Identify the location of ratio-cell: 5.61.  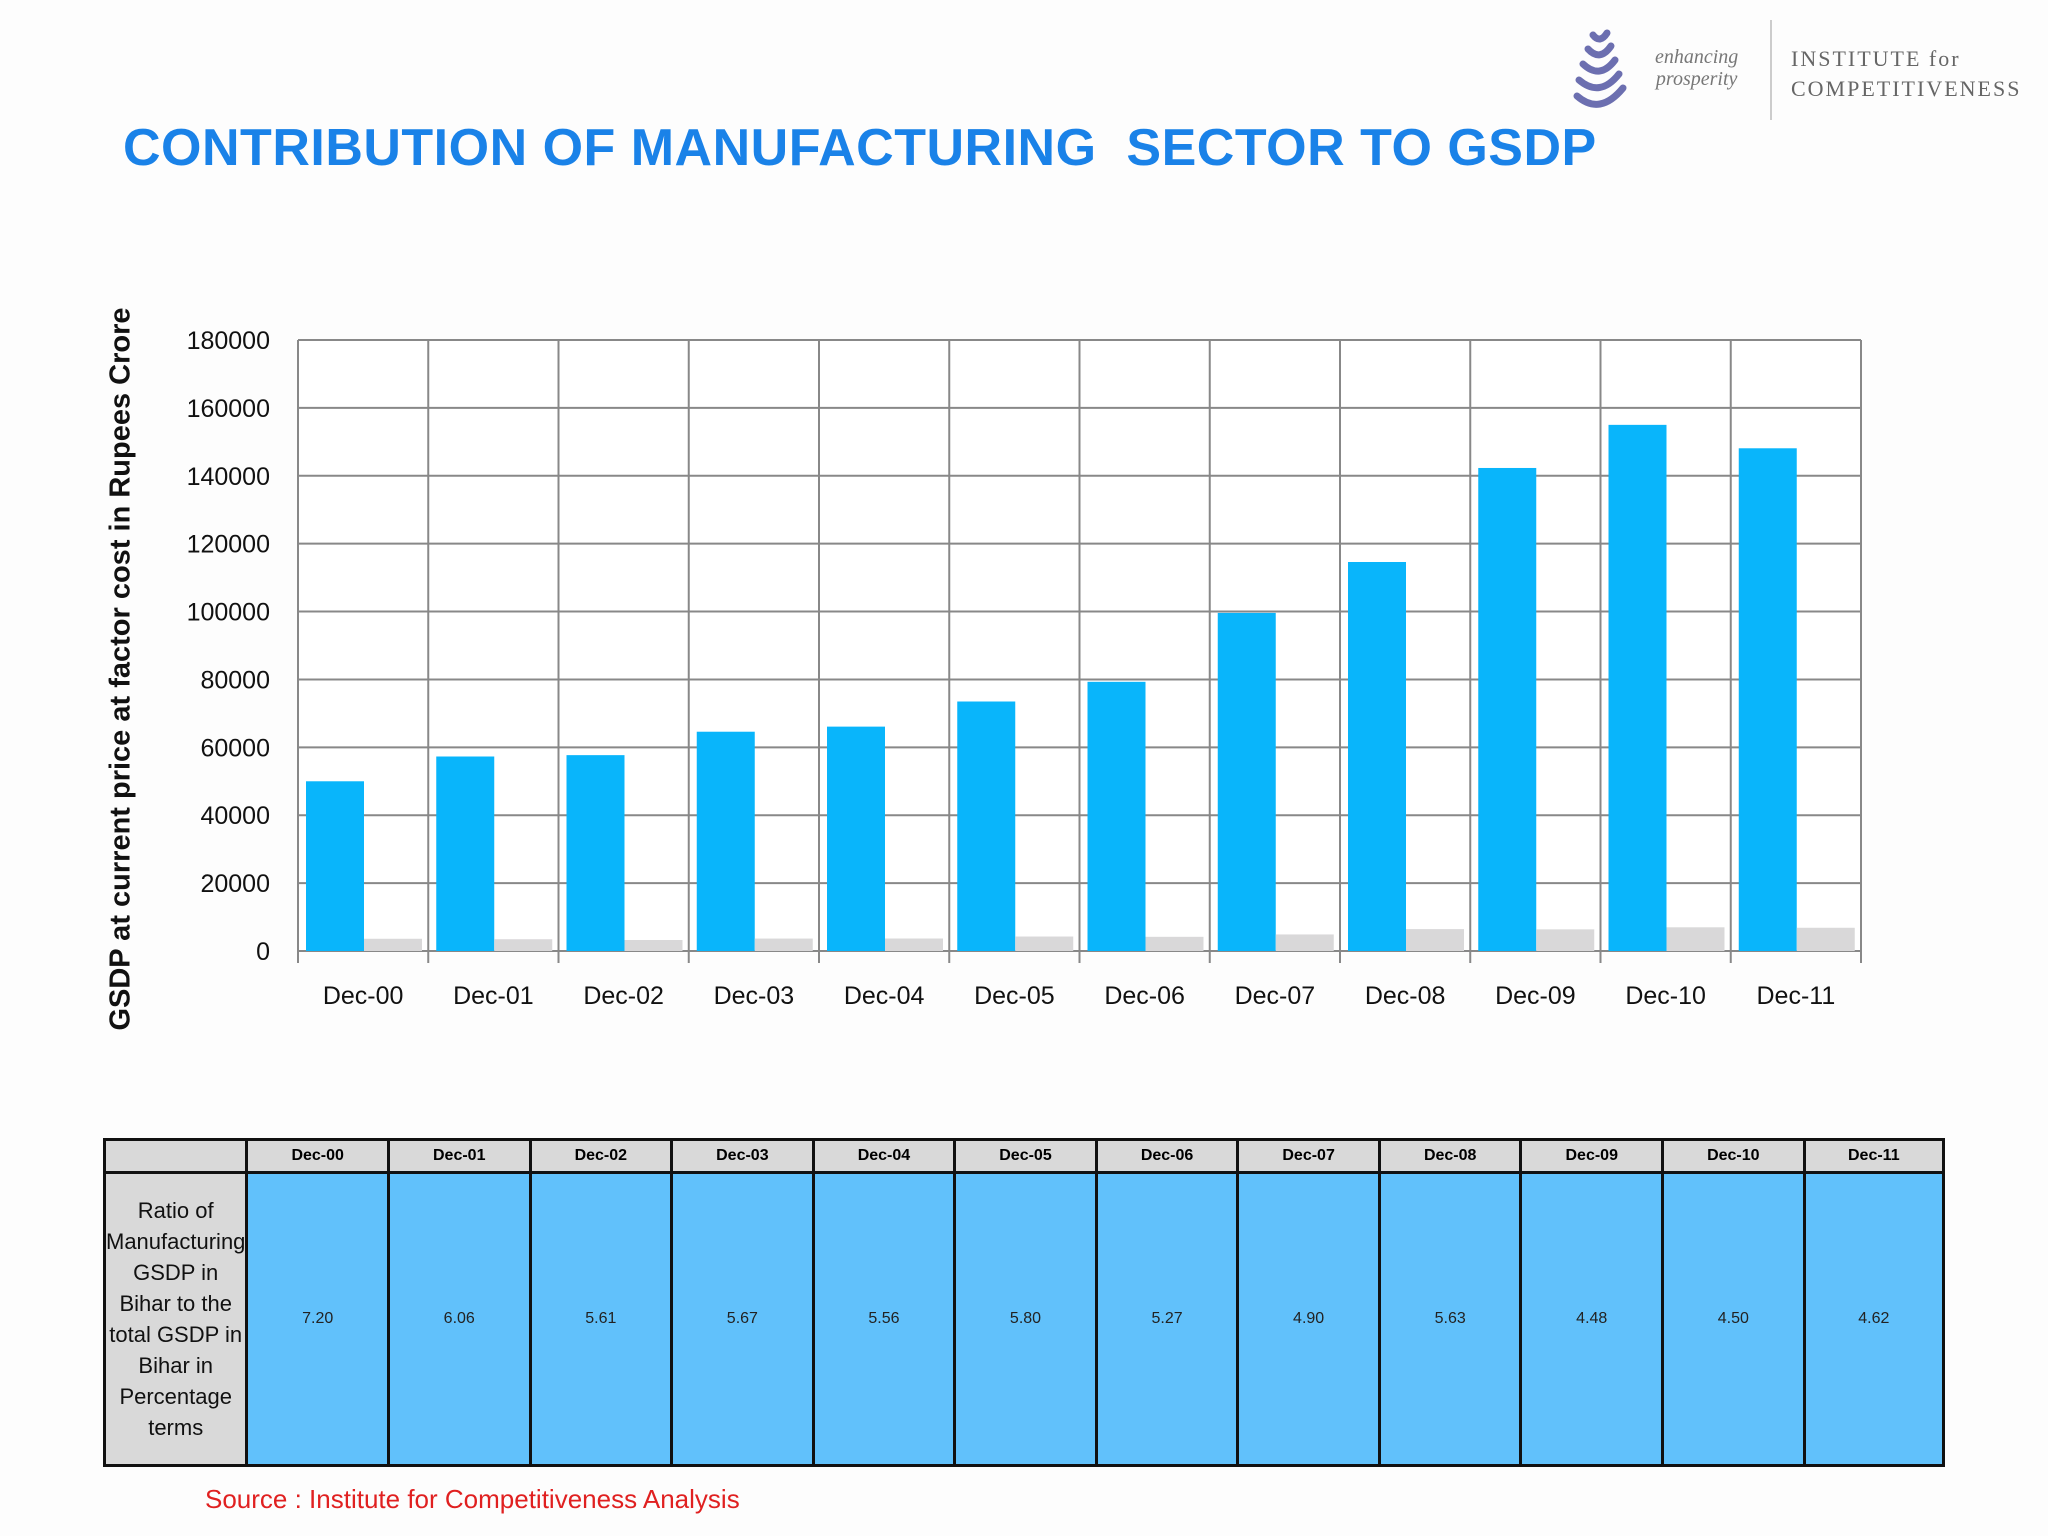
(601, 1319).